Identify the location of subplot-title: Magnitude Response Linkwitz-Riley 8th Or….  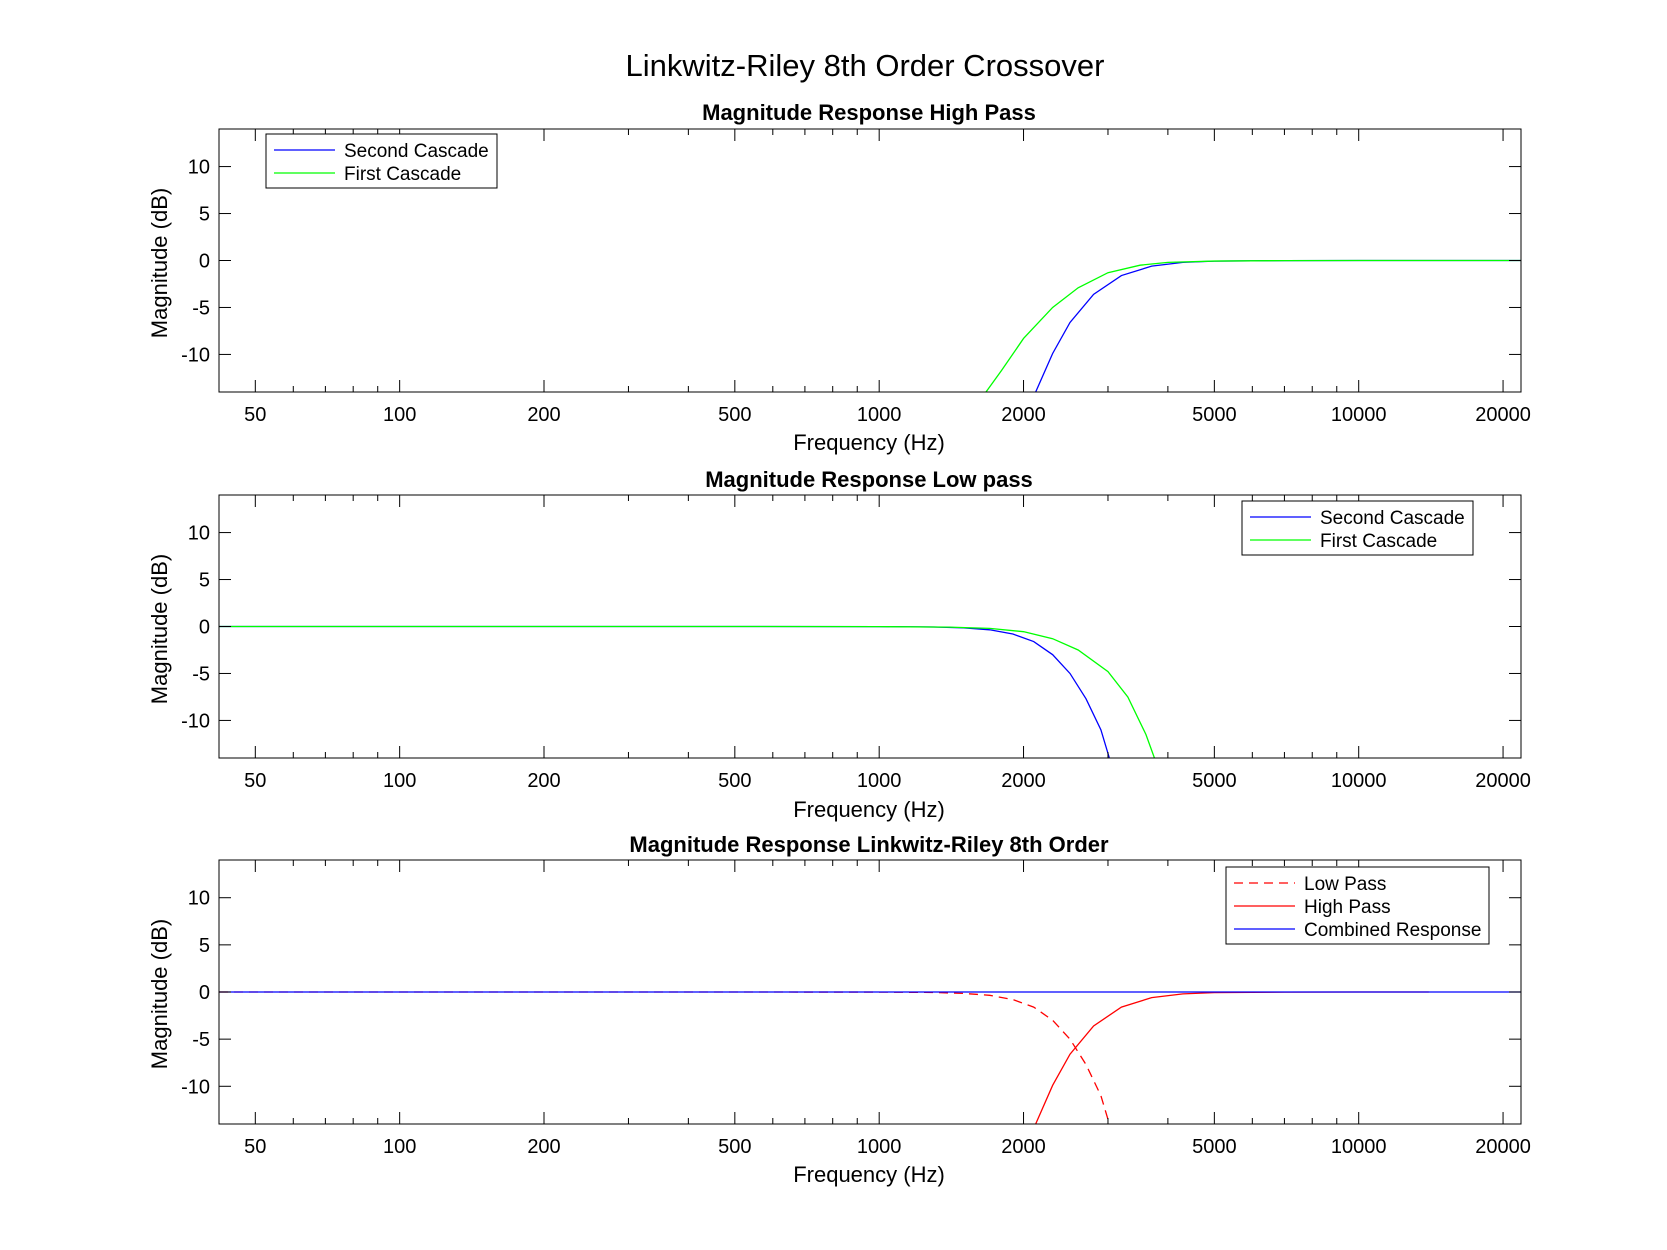
(869, 844).